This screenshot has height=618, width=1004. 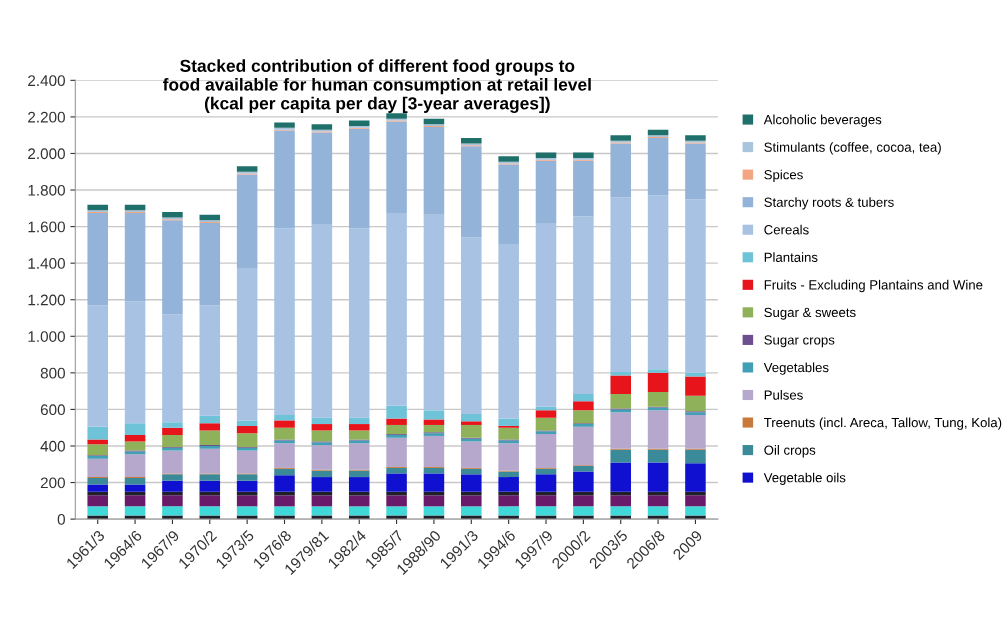 What do you see at coordinates (52, 483) in the screenshot?
I see `y-tick-label: 200` at bounding box center [52, 483].